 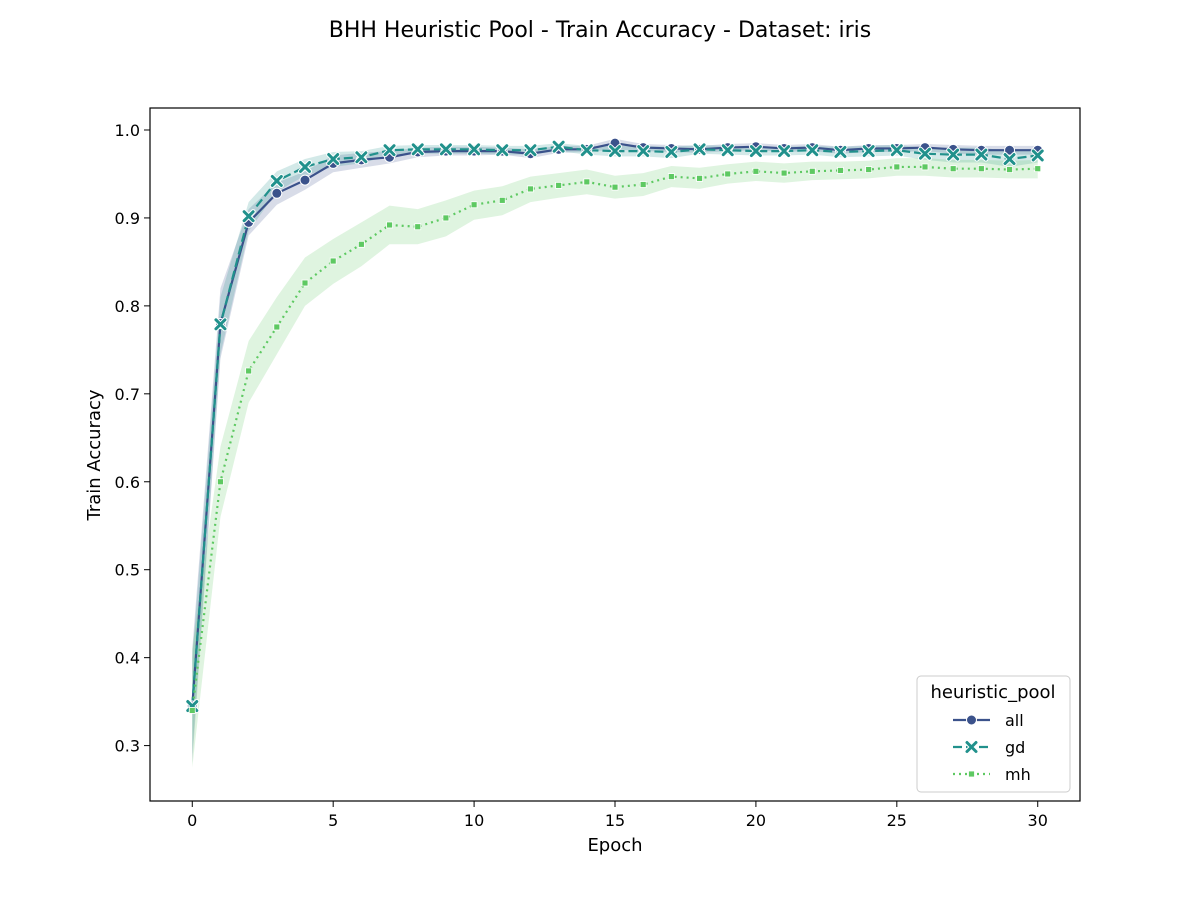 What do you see at coordinates (127, 658) in the screenshot?
I see `y-tick-label: 0.4` at bounding box center [127, 658].